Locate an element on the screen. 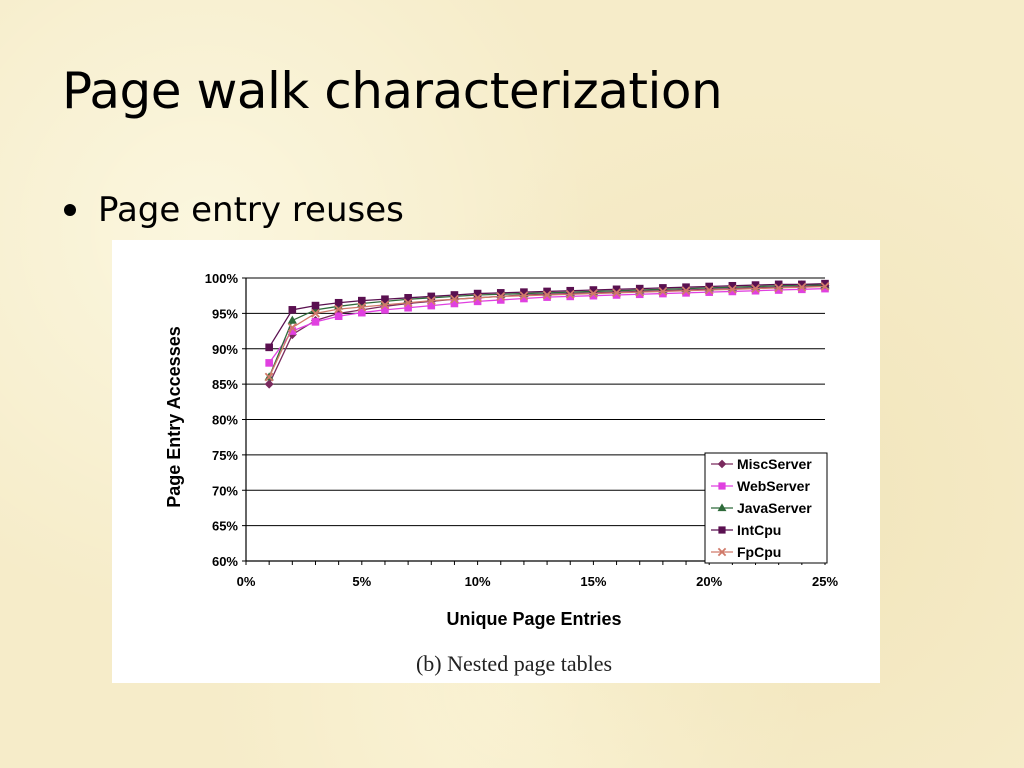 The width and height of the screenshot is (1024, 768). bullet-dot-icon is located at coordinates (70, 210).